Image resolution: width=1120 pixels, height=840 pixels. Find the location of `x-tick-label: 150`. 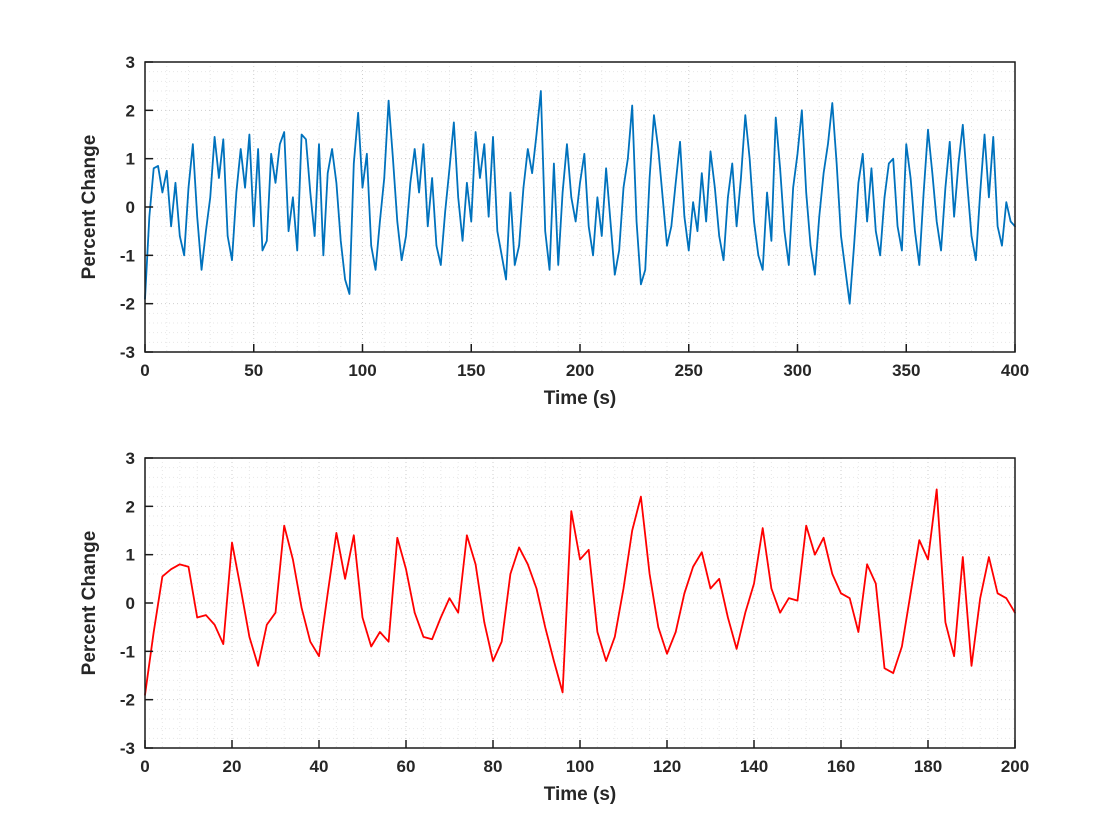

x-tick-label: 150 is located at coordinates (471, 370).